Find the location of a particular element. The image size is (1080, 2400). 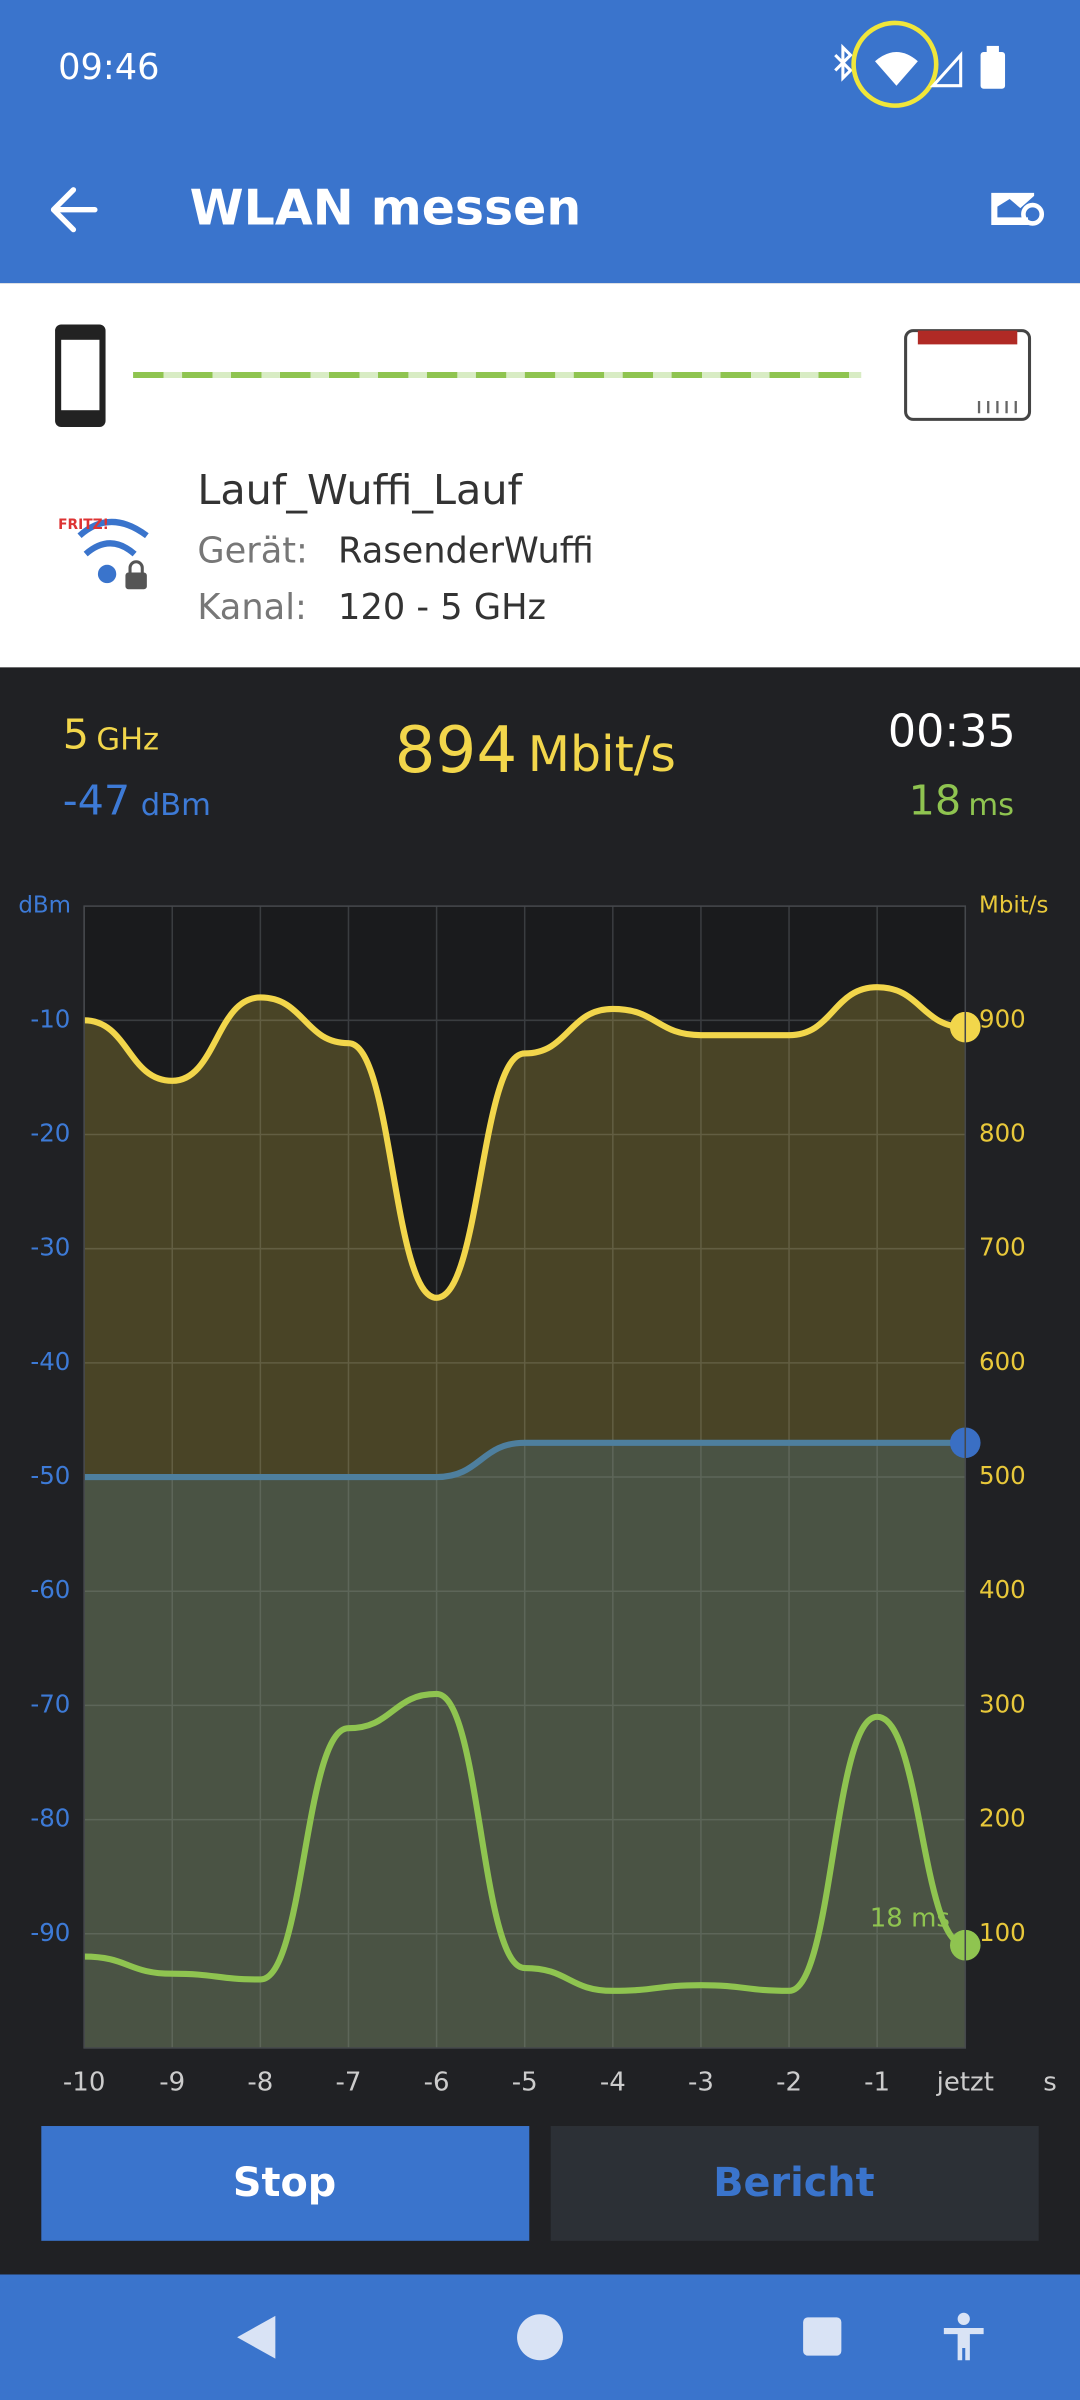

y2-tick-label: 400 is located at coordinates (1002, 1589).